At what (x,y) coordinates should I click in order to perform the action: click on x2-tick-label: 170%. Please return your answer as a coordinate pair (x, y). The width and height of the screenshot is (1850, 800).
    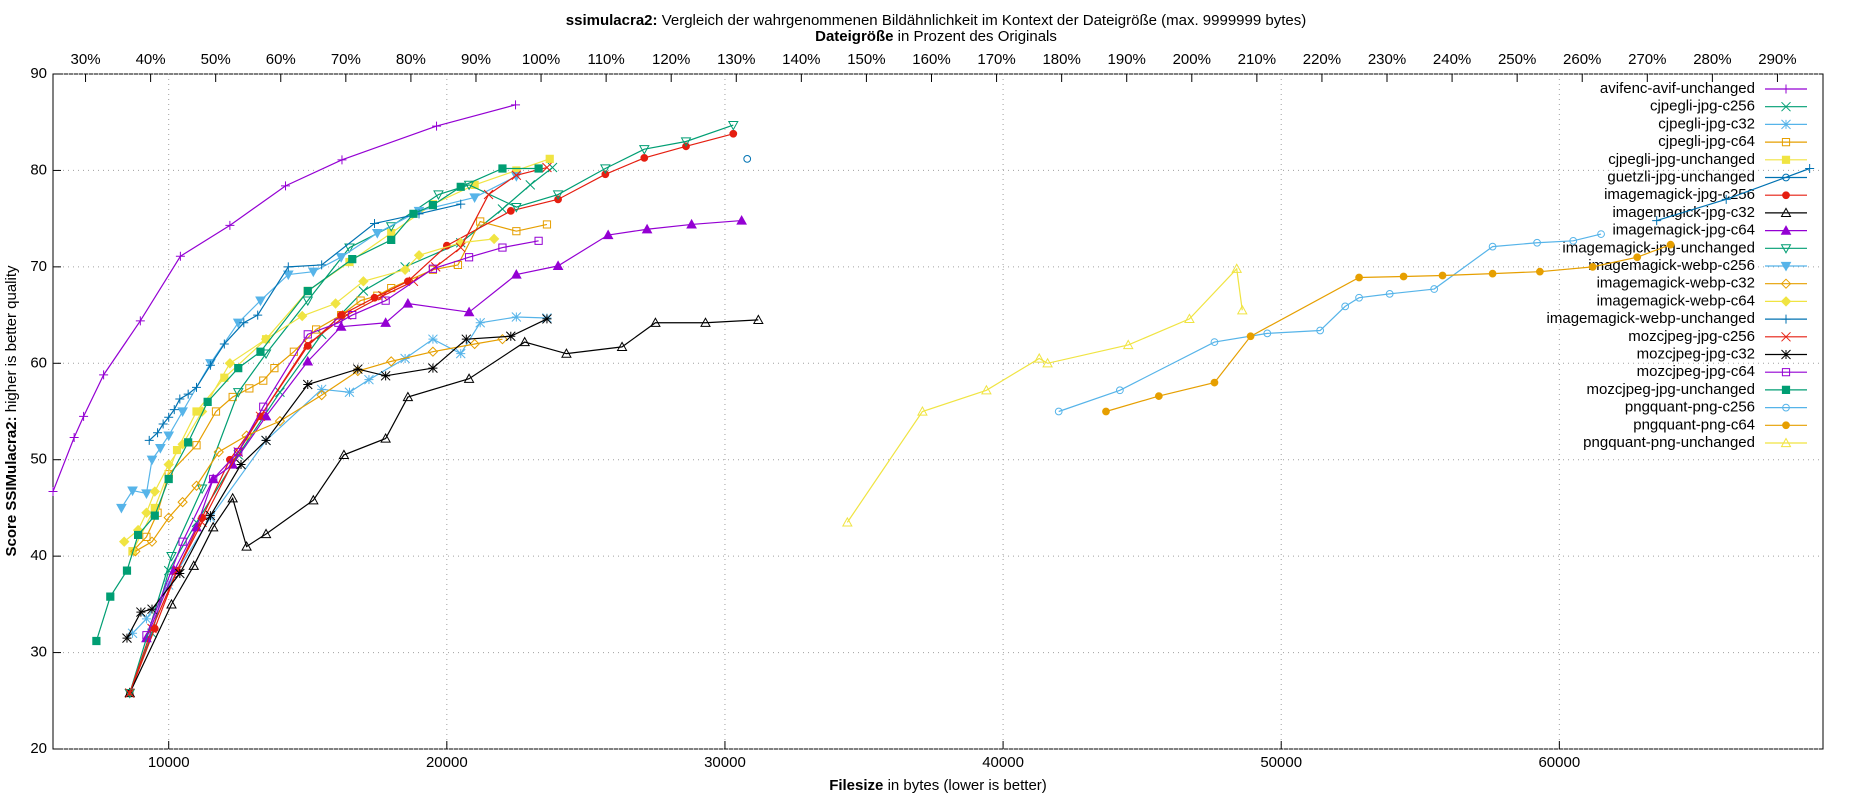
    Looking at the image, I should click on (996, 59).